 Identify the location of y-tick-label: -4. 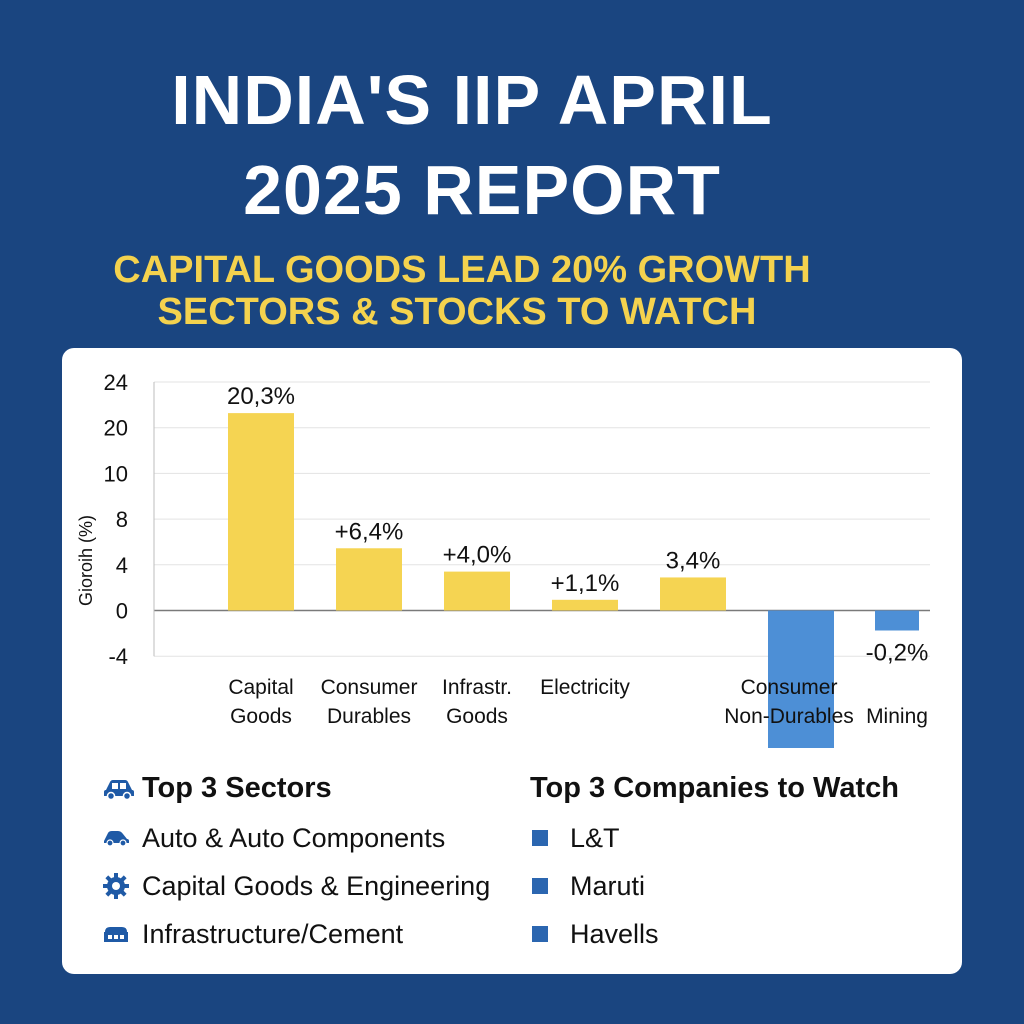
(118, 656).